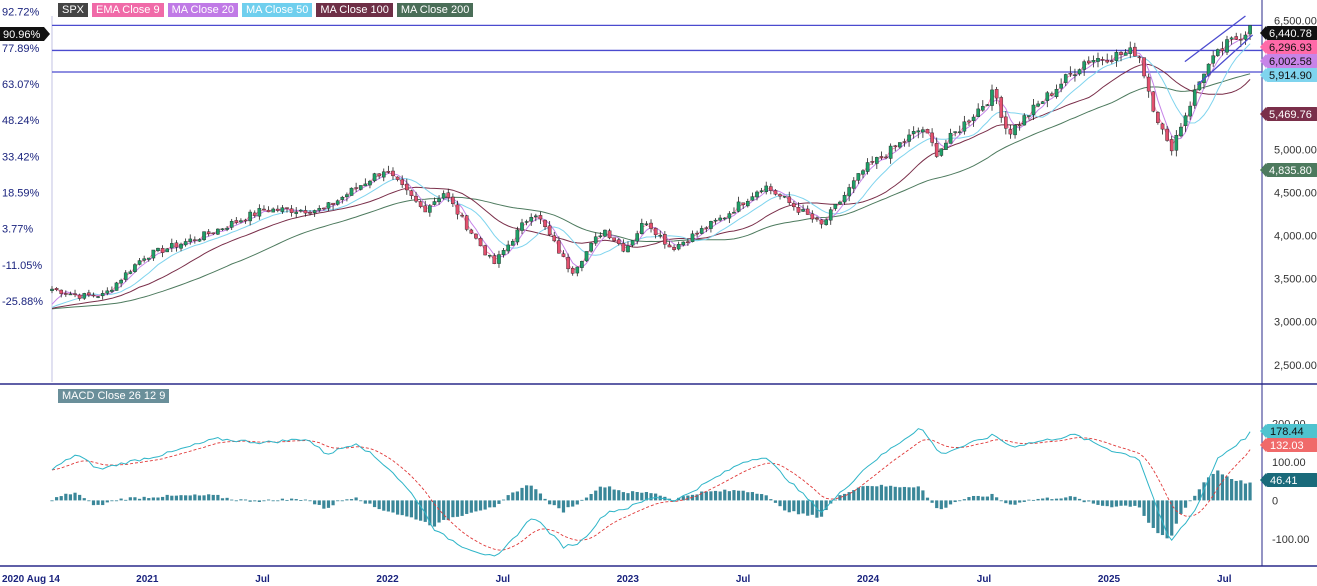 Image resolution: width=1317 pixels, height=586 pixels. What do you see at coordinates (22, 34) in the screenshot?
I see `pct-badge` at bounding box center [22, 34].